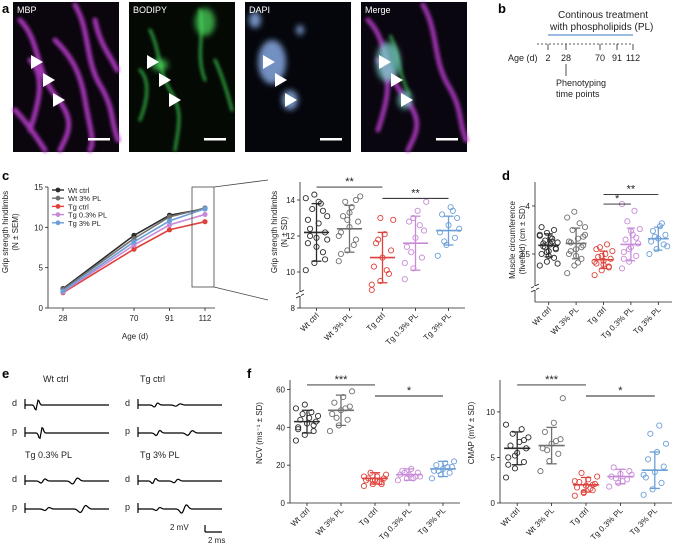 This screenshot has height=544, width=675. Describe the element at coordinates (135, 336) in the screenshot. I see `c-line-xlabel: Age (d)` at that location.